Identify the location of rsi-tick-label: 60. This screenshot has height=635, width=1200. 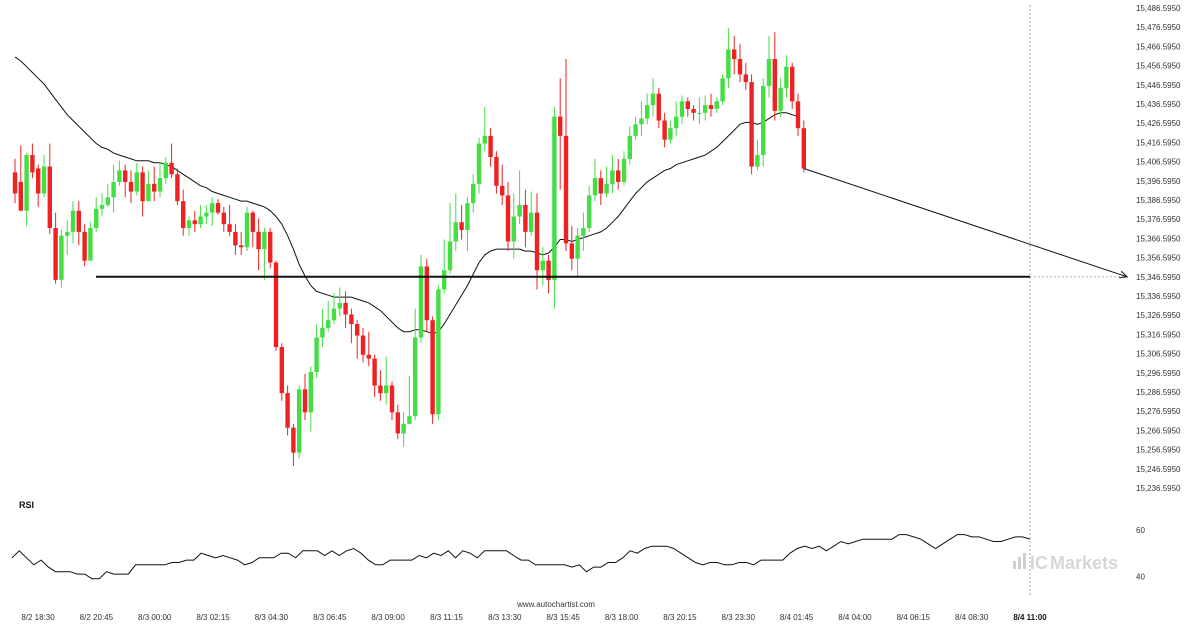
(1140, 530).